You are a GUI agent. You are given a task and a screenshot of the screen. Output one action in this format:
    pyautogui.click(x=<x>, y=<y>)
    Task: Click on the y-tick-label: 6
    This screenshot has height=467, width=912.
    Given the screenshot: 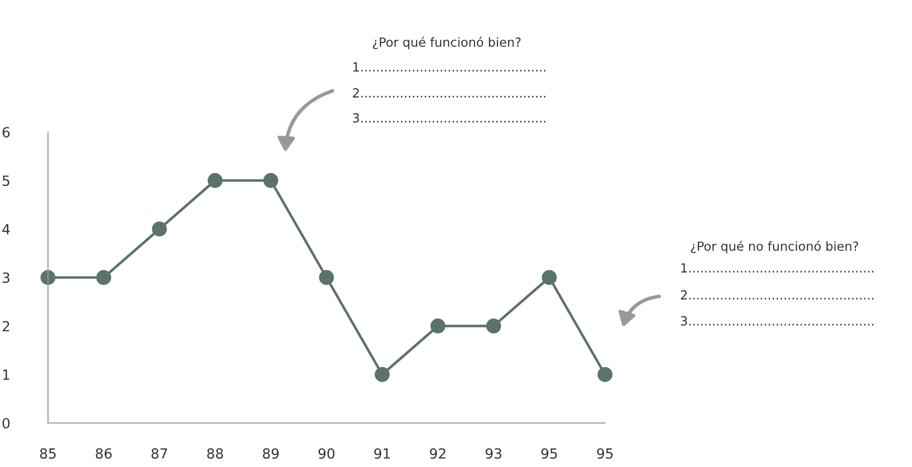 What is the action you would take?
    pyautogui.click(x=6, y=132)
    